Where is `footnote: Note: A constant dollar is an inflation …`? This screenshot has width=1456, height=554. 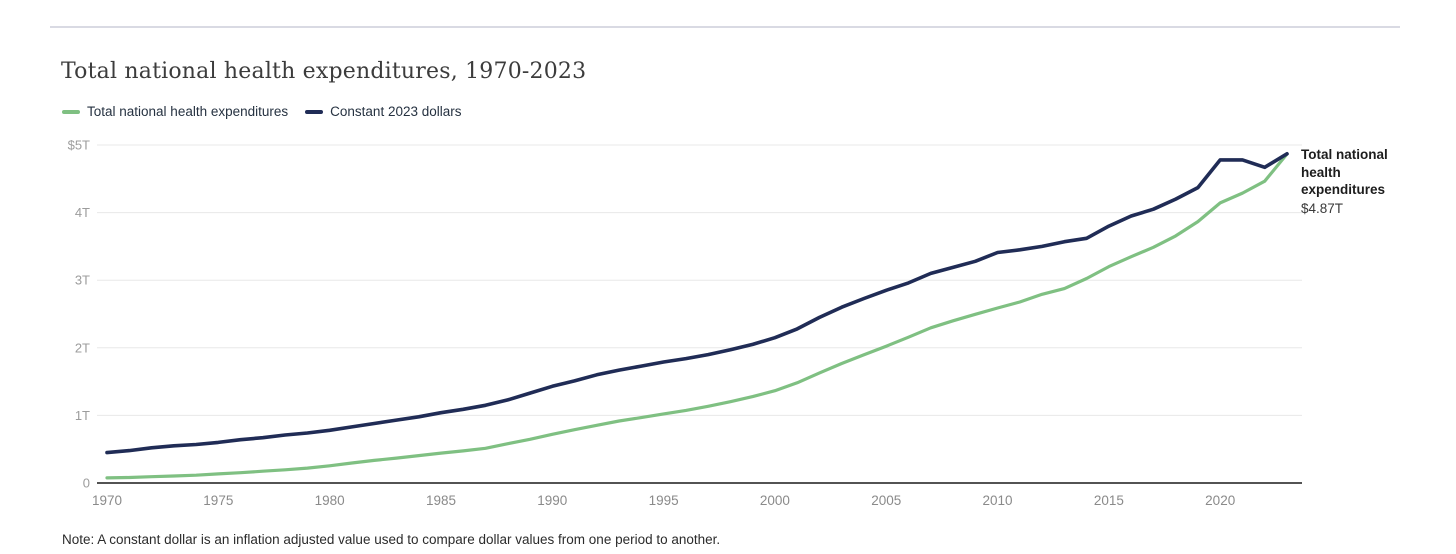
footnote: Note: A constant dollar is an inflation … is located at coordinates (391, 539).